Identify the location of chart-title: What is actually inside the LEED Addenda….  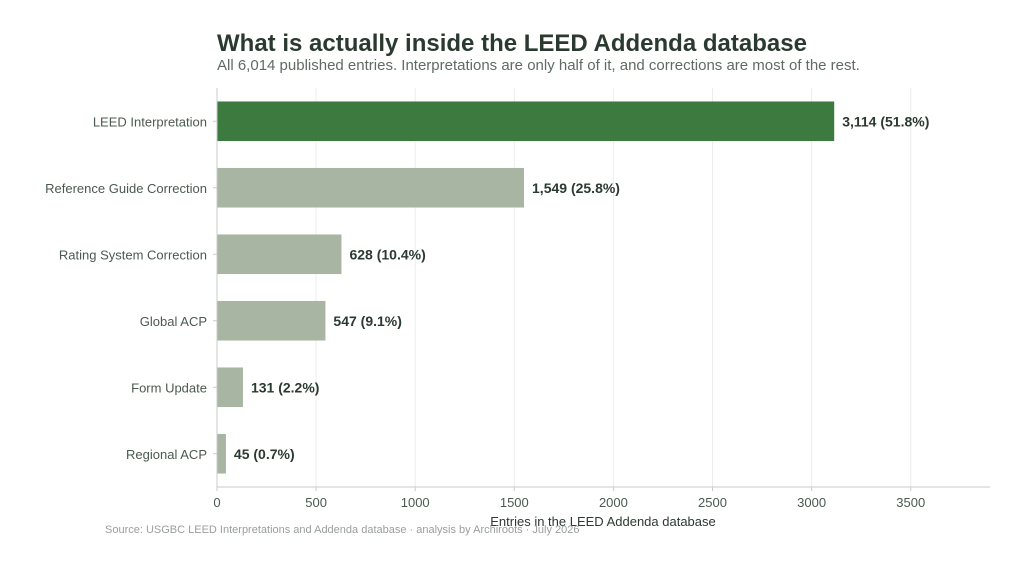
(512, 43).